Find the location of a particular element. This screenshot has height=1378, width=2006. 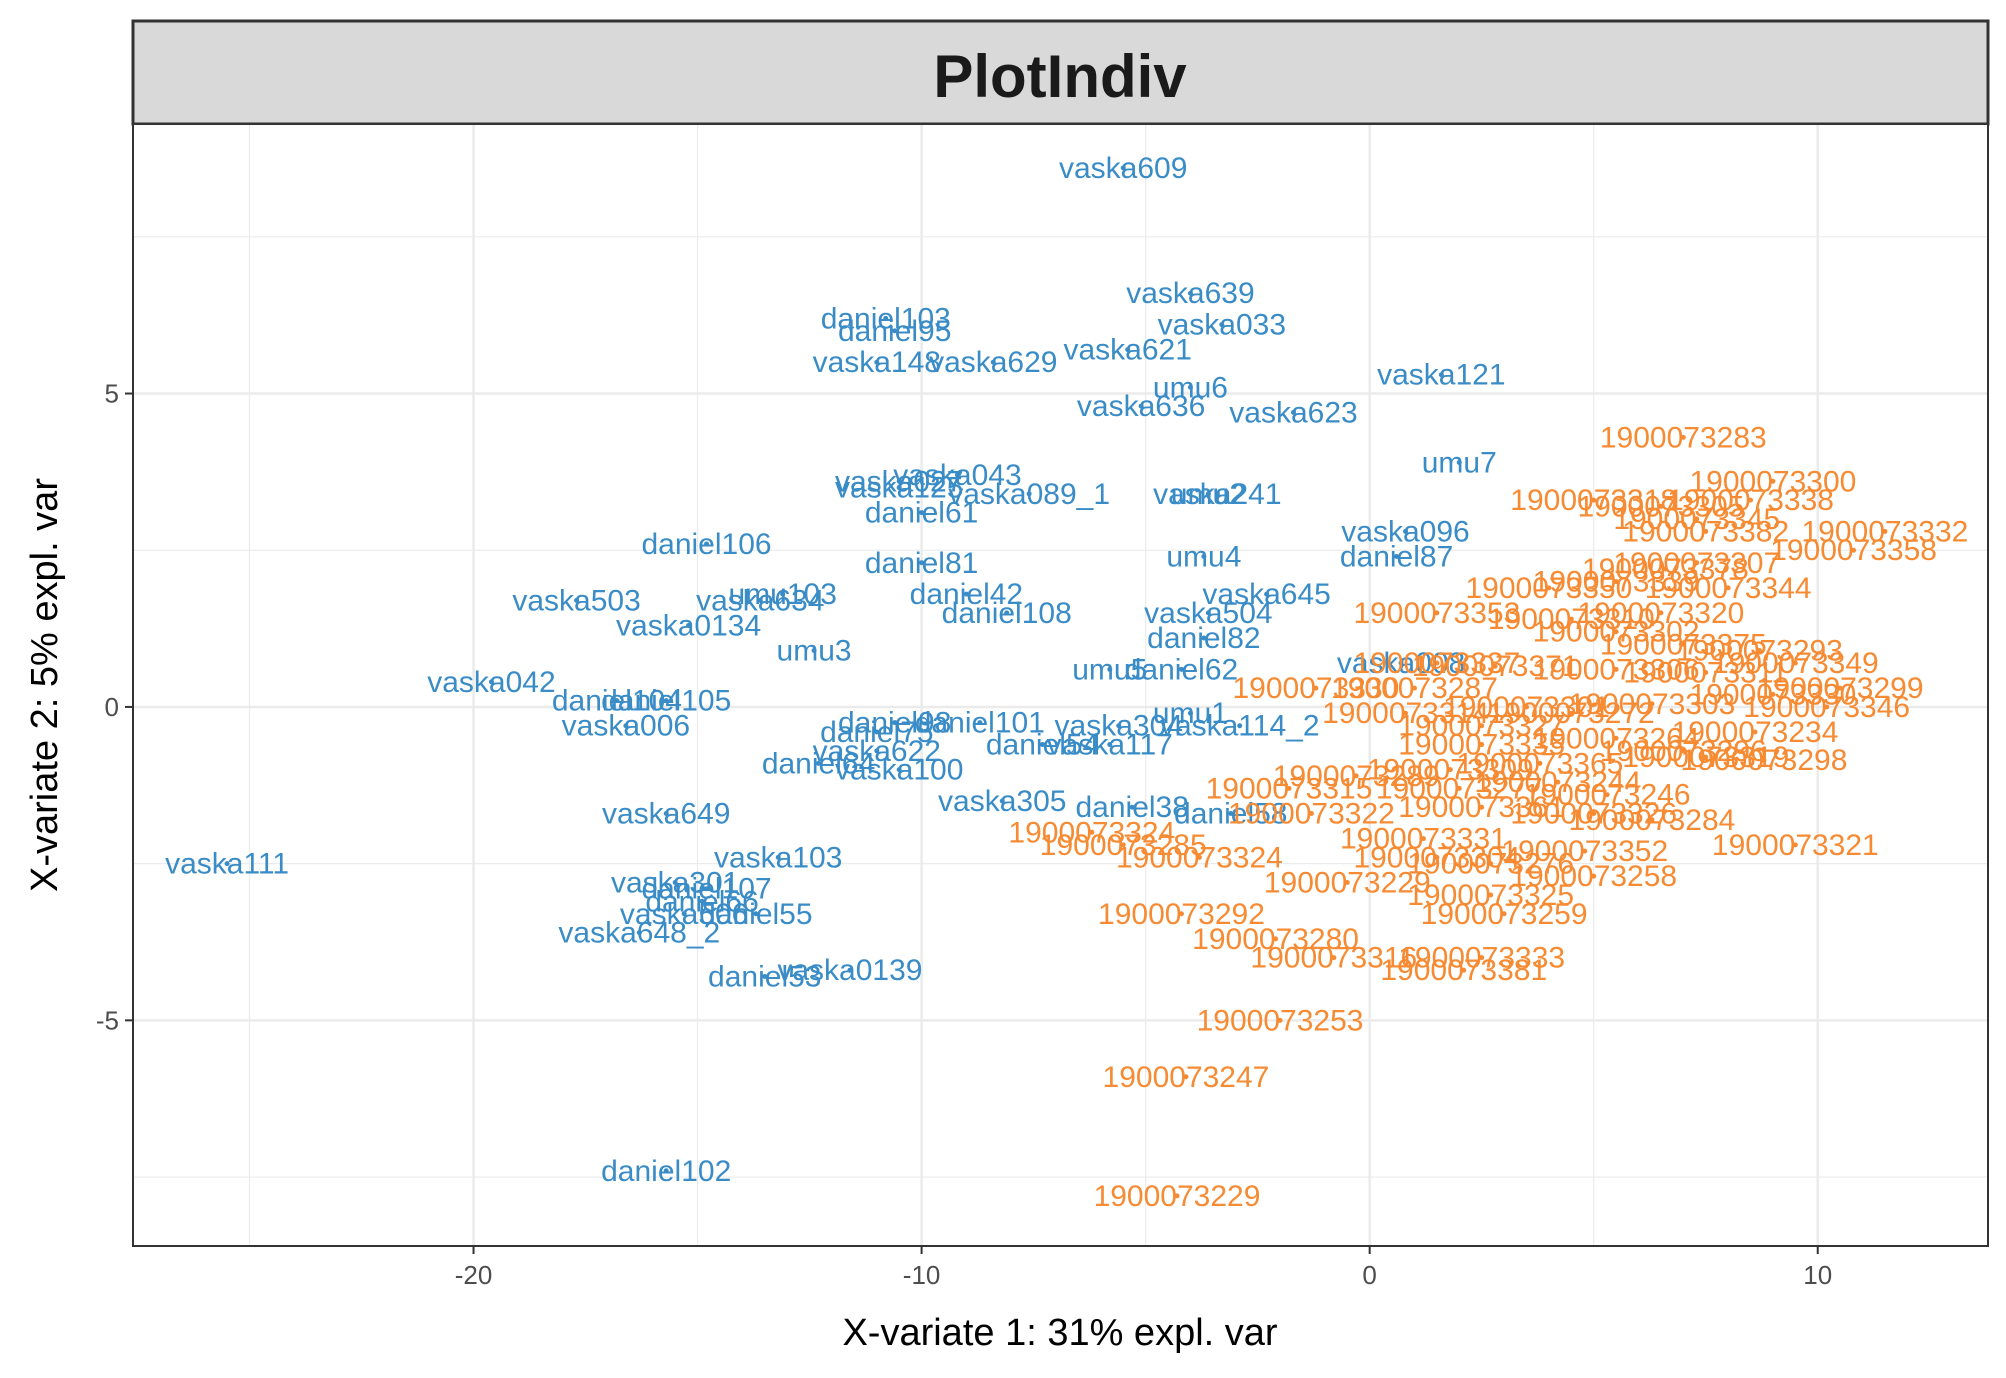

point-label: 1900073326 is located at coordinates (1593, 813).